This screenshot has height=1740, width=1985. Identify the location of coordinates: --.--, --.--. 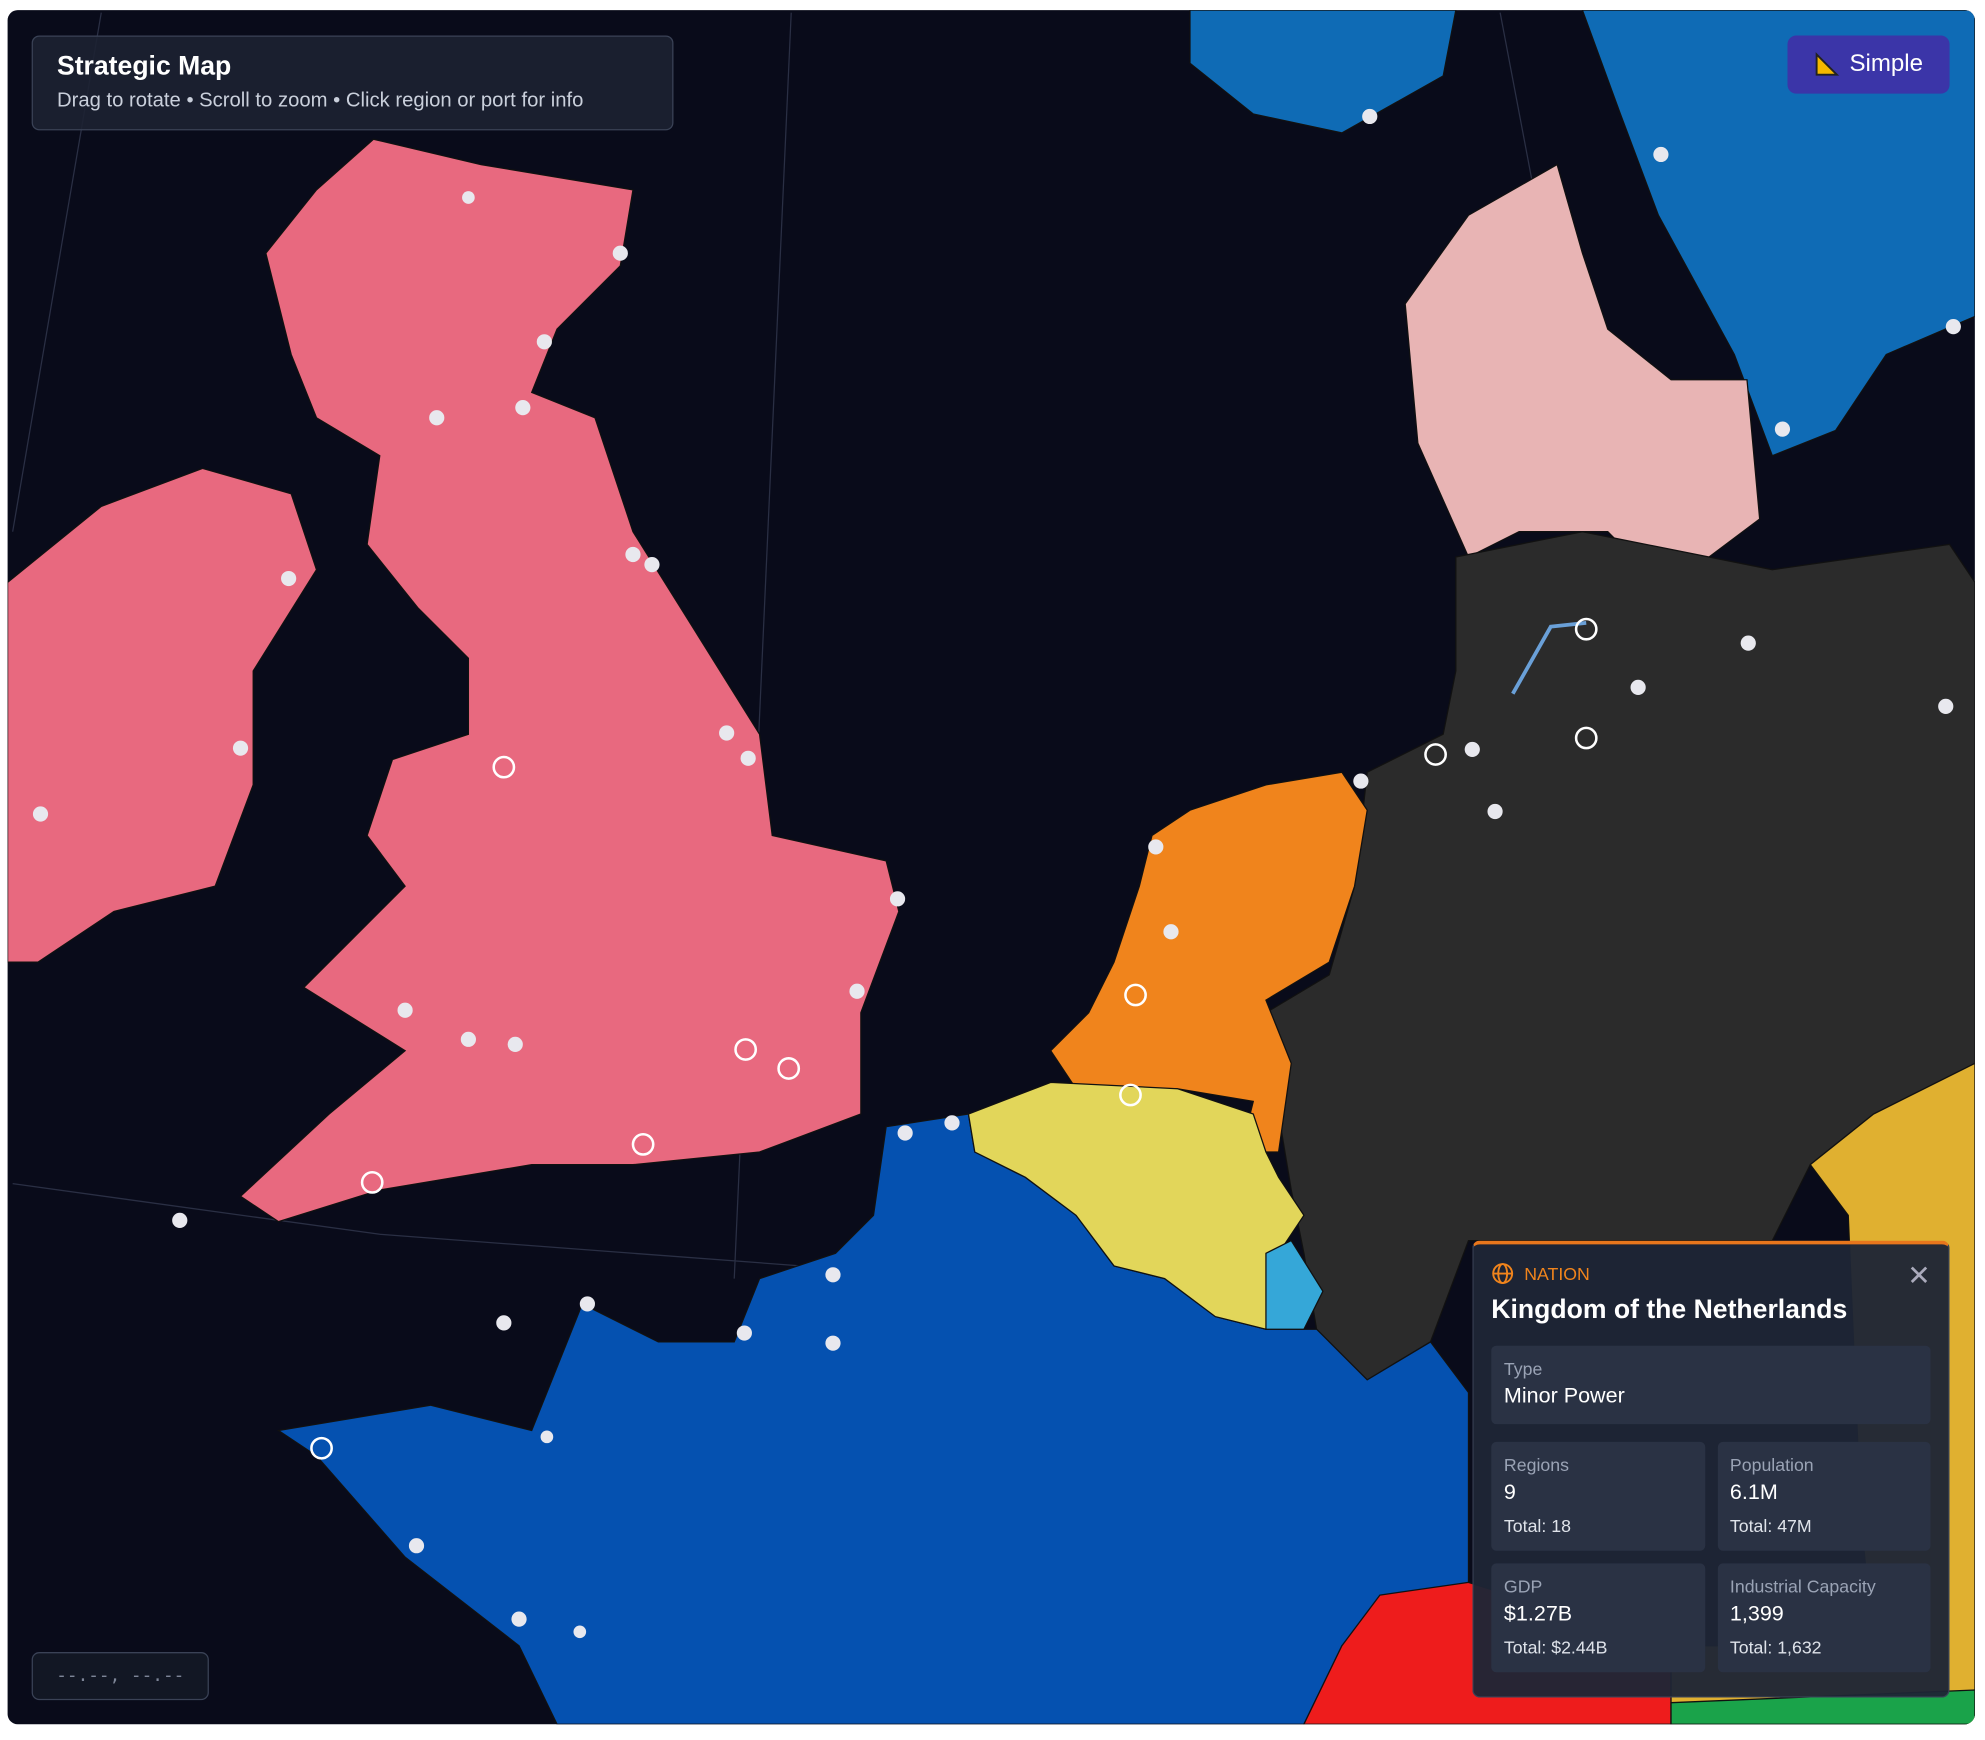
(120, 1676).